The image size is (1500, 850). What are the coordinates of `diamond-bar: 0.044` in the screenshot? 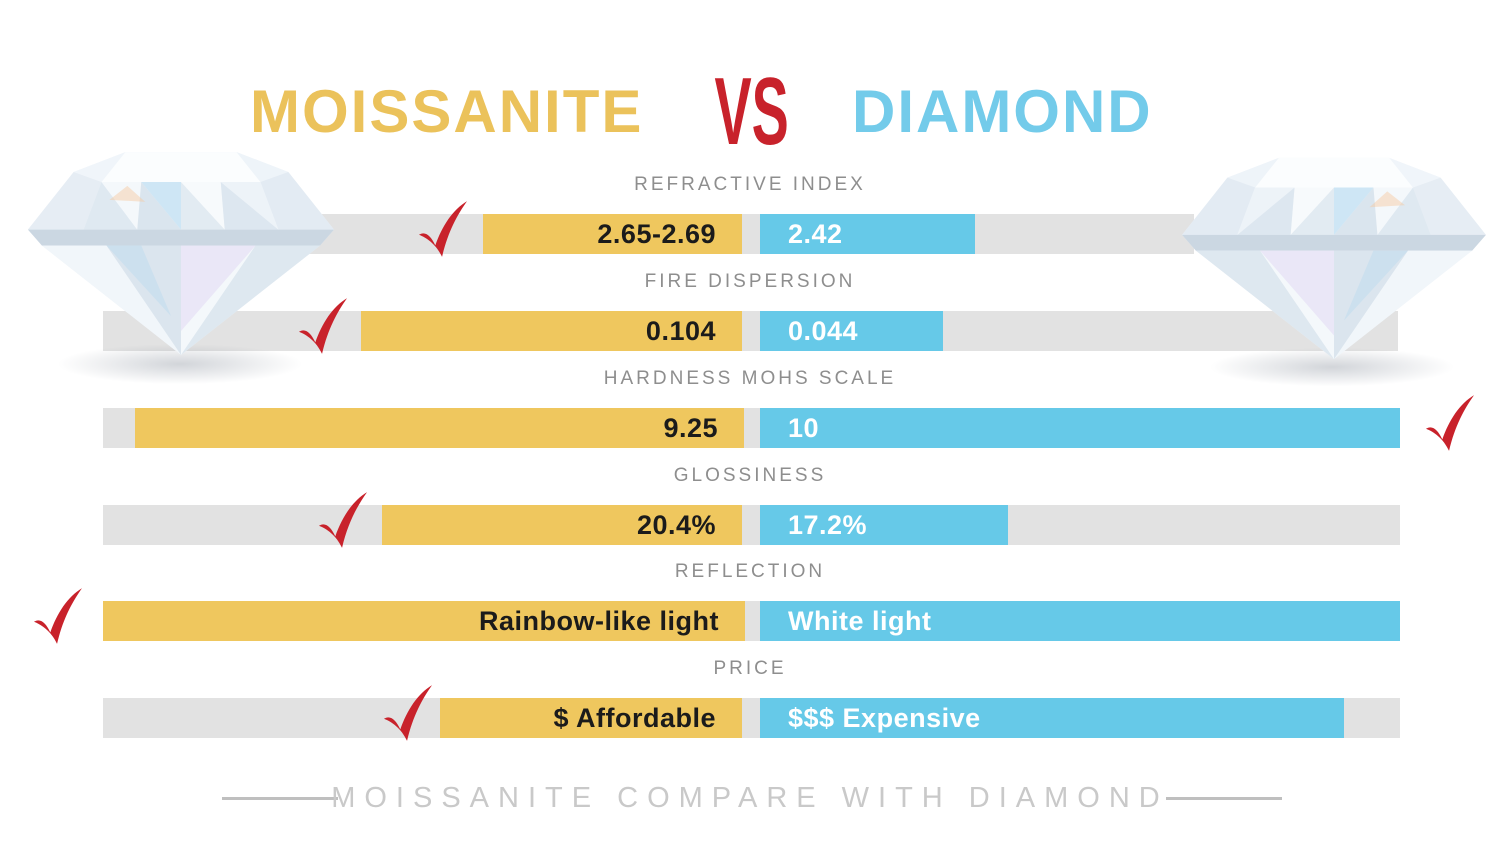 It's located at (851, 331).